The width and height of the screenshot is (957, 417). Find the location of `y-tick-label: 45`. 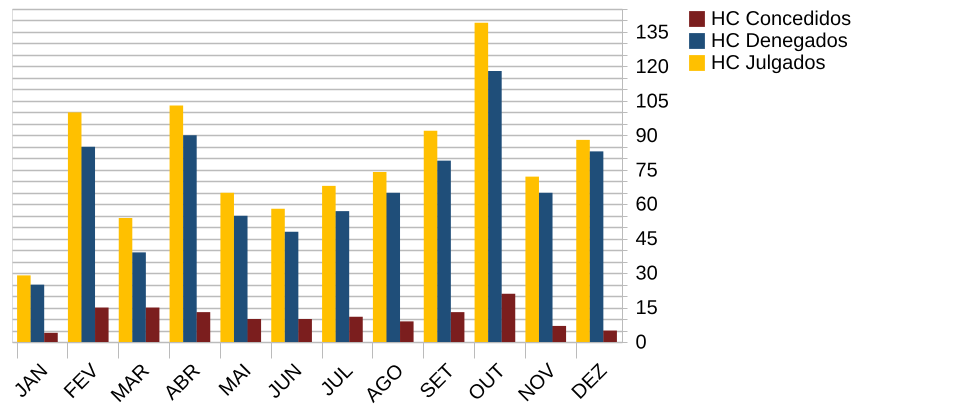

y-tick-label: 45 is located at coordinates (647, 239).